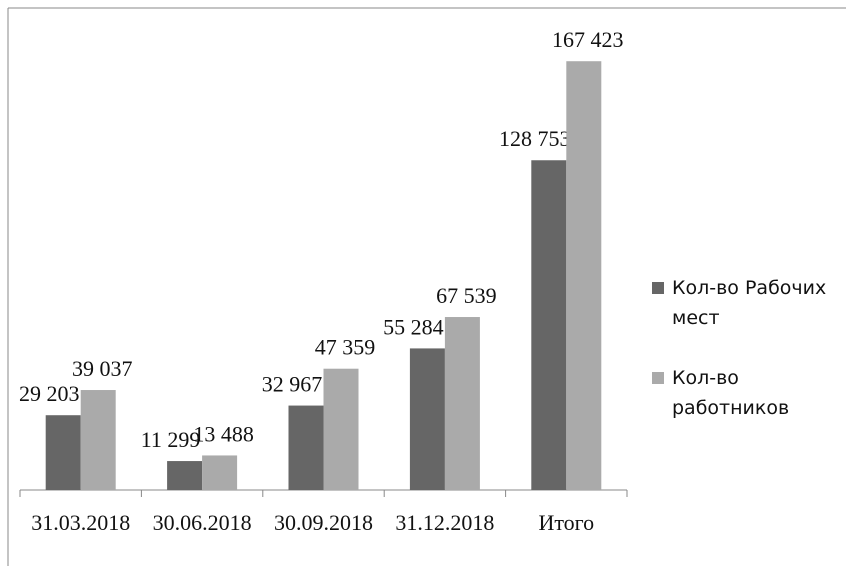 The height and width of the screenshot is (569, 847). Describe the element at coordinates (223, 433) in the screenshot. I see `value-label: 13 488` at that location.